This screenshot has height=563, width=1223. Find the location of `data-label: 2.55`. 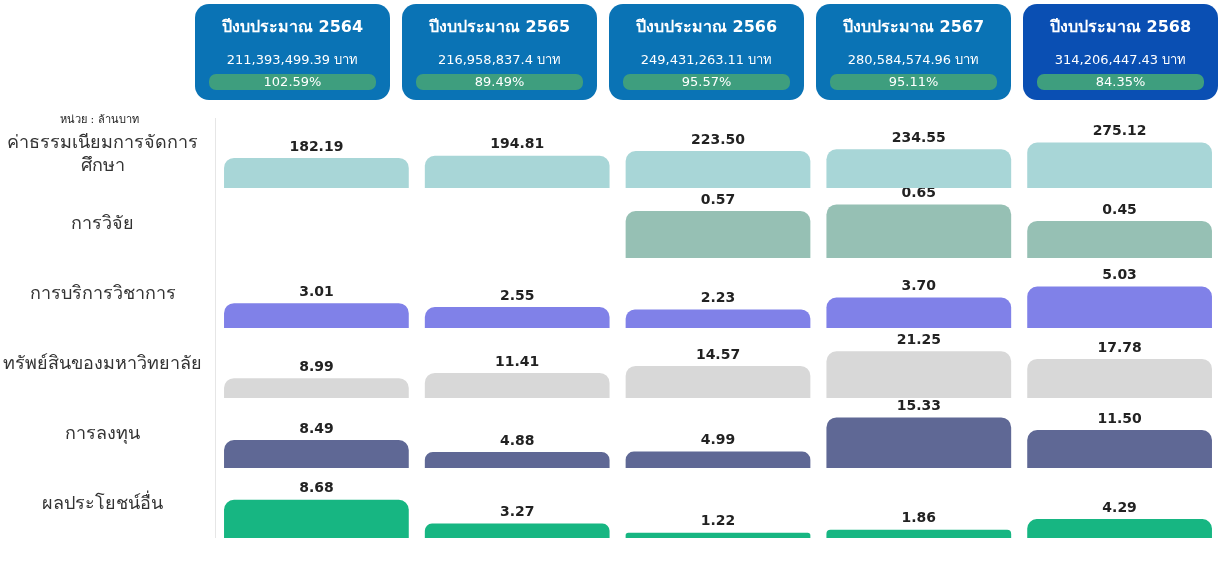

data-label: 2.55 is located at coordinates (517, 294).